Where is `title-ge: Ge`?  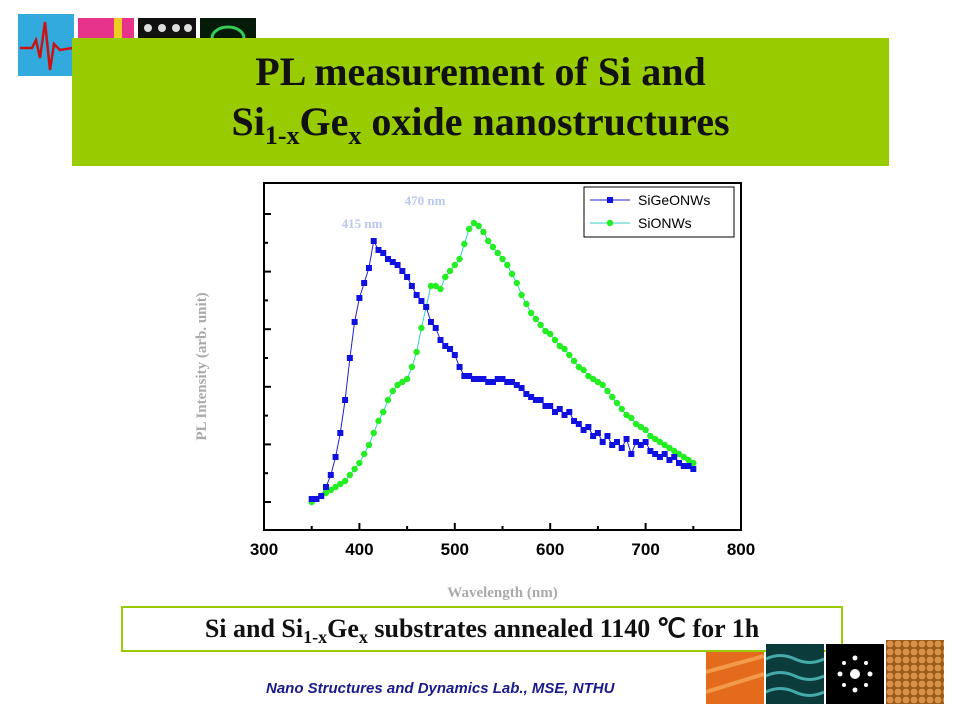
title-ge: Ge is located at coordinates (324, 121).